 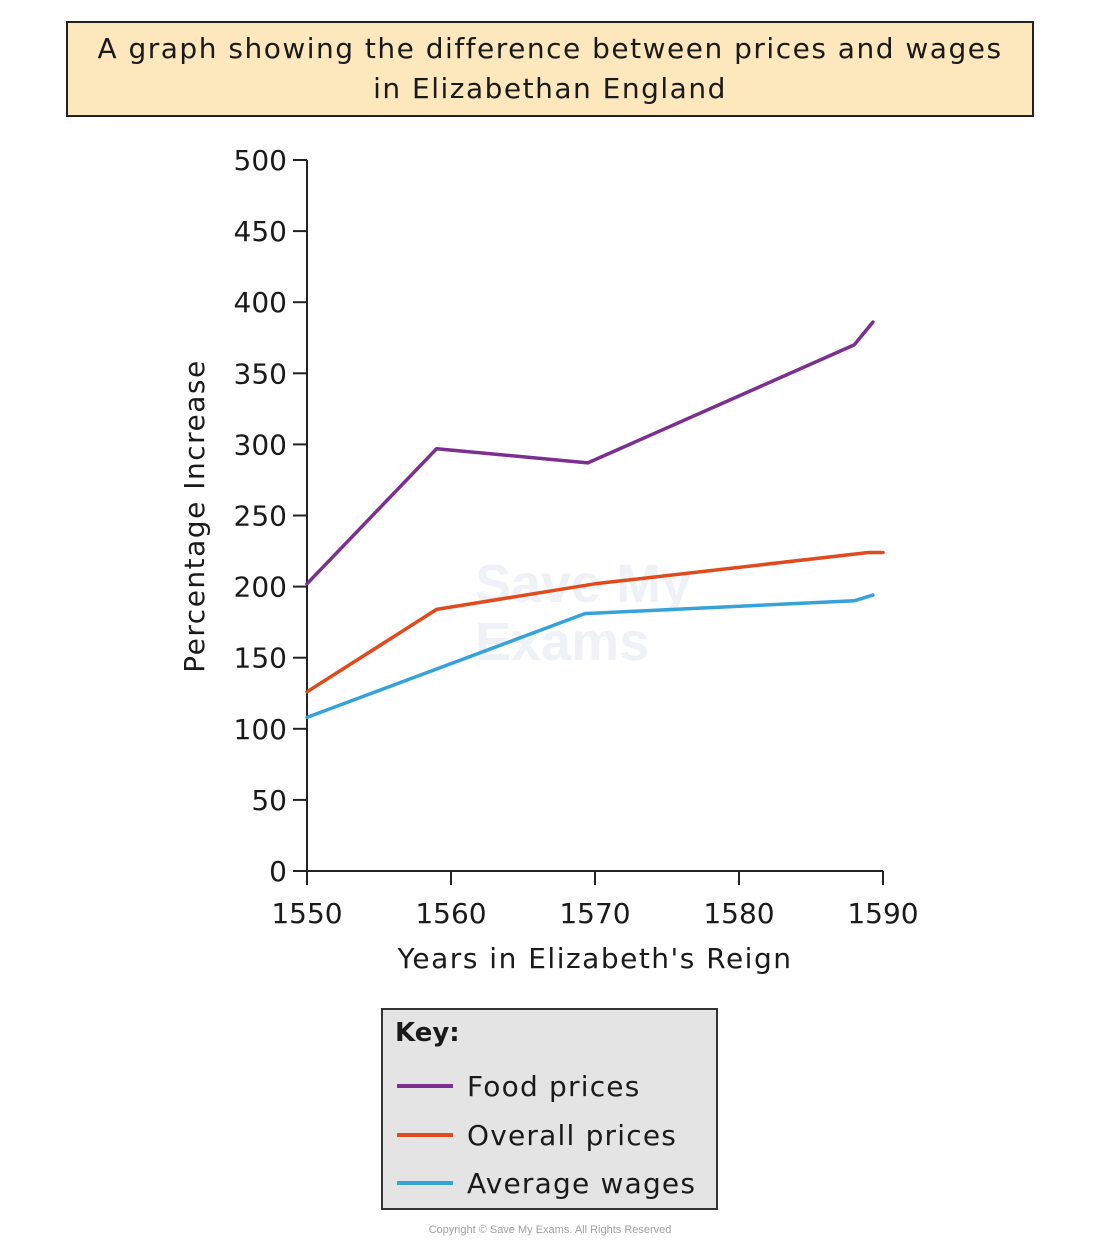 I want to click on y-tick-label: 450, so click(x=260, y=231).